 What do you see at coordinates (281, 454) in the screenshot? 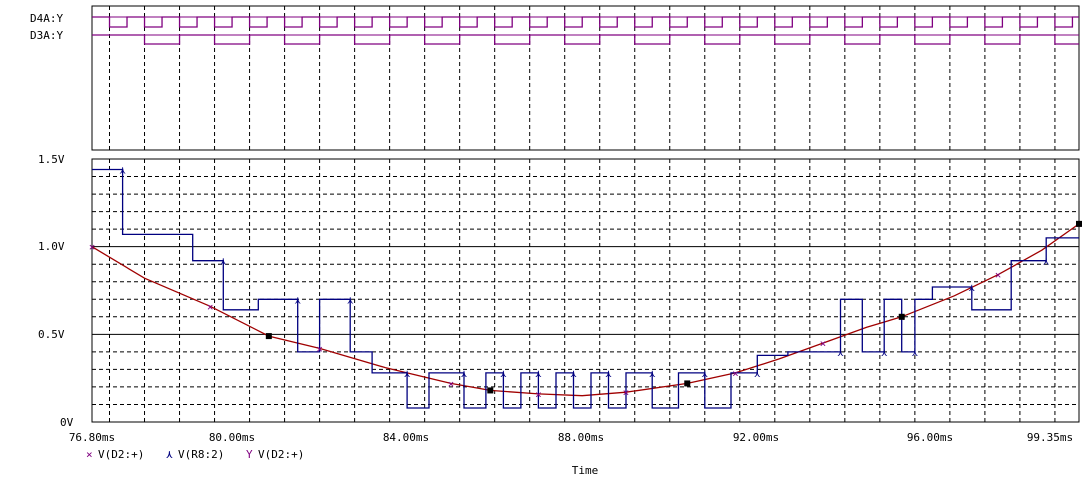
I see `legend-label-3: V(D2:+)` at bounding box center [281, 454].